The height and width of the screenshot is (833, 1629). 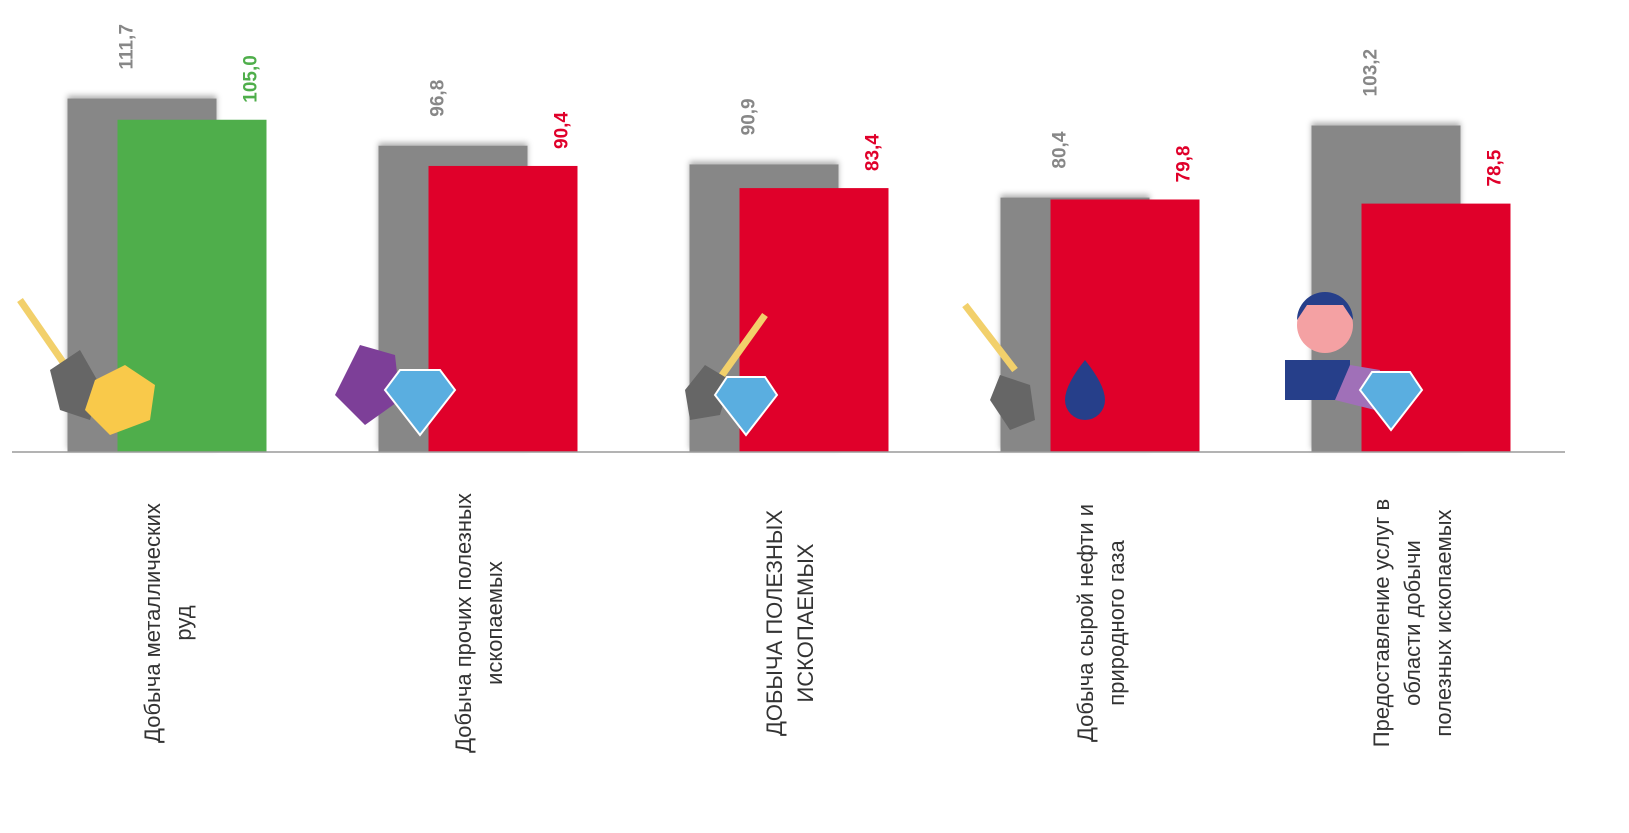 What do you see at coordinates (167, 623) in the screenshot?
I see `x-tick-label: Добыча металлических руд` at bounding box center [167, 623].